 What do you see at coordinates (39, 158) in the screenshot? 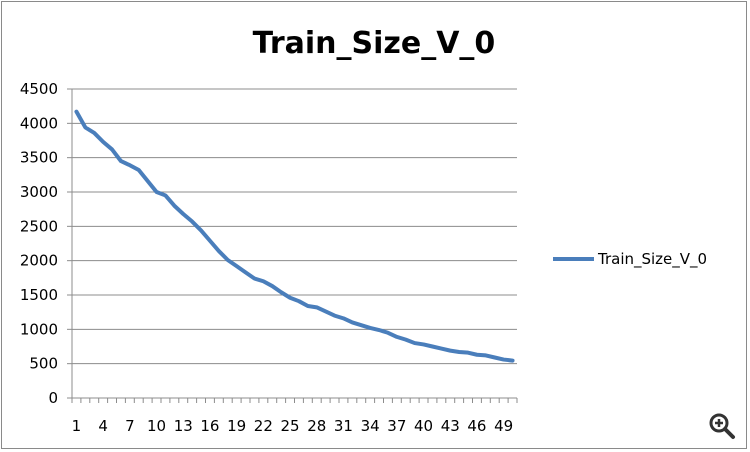
I see `y-tick-label: 3500` at bounding box center [39, 158].